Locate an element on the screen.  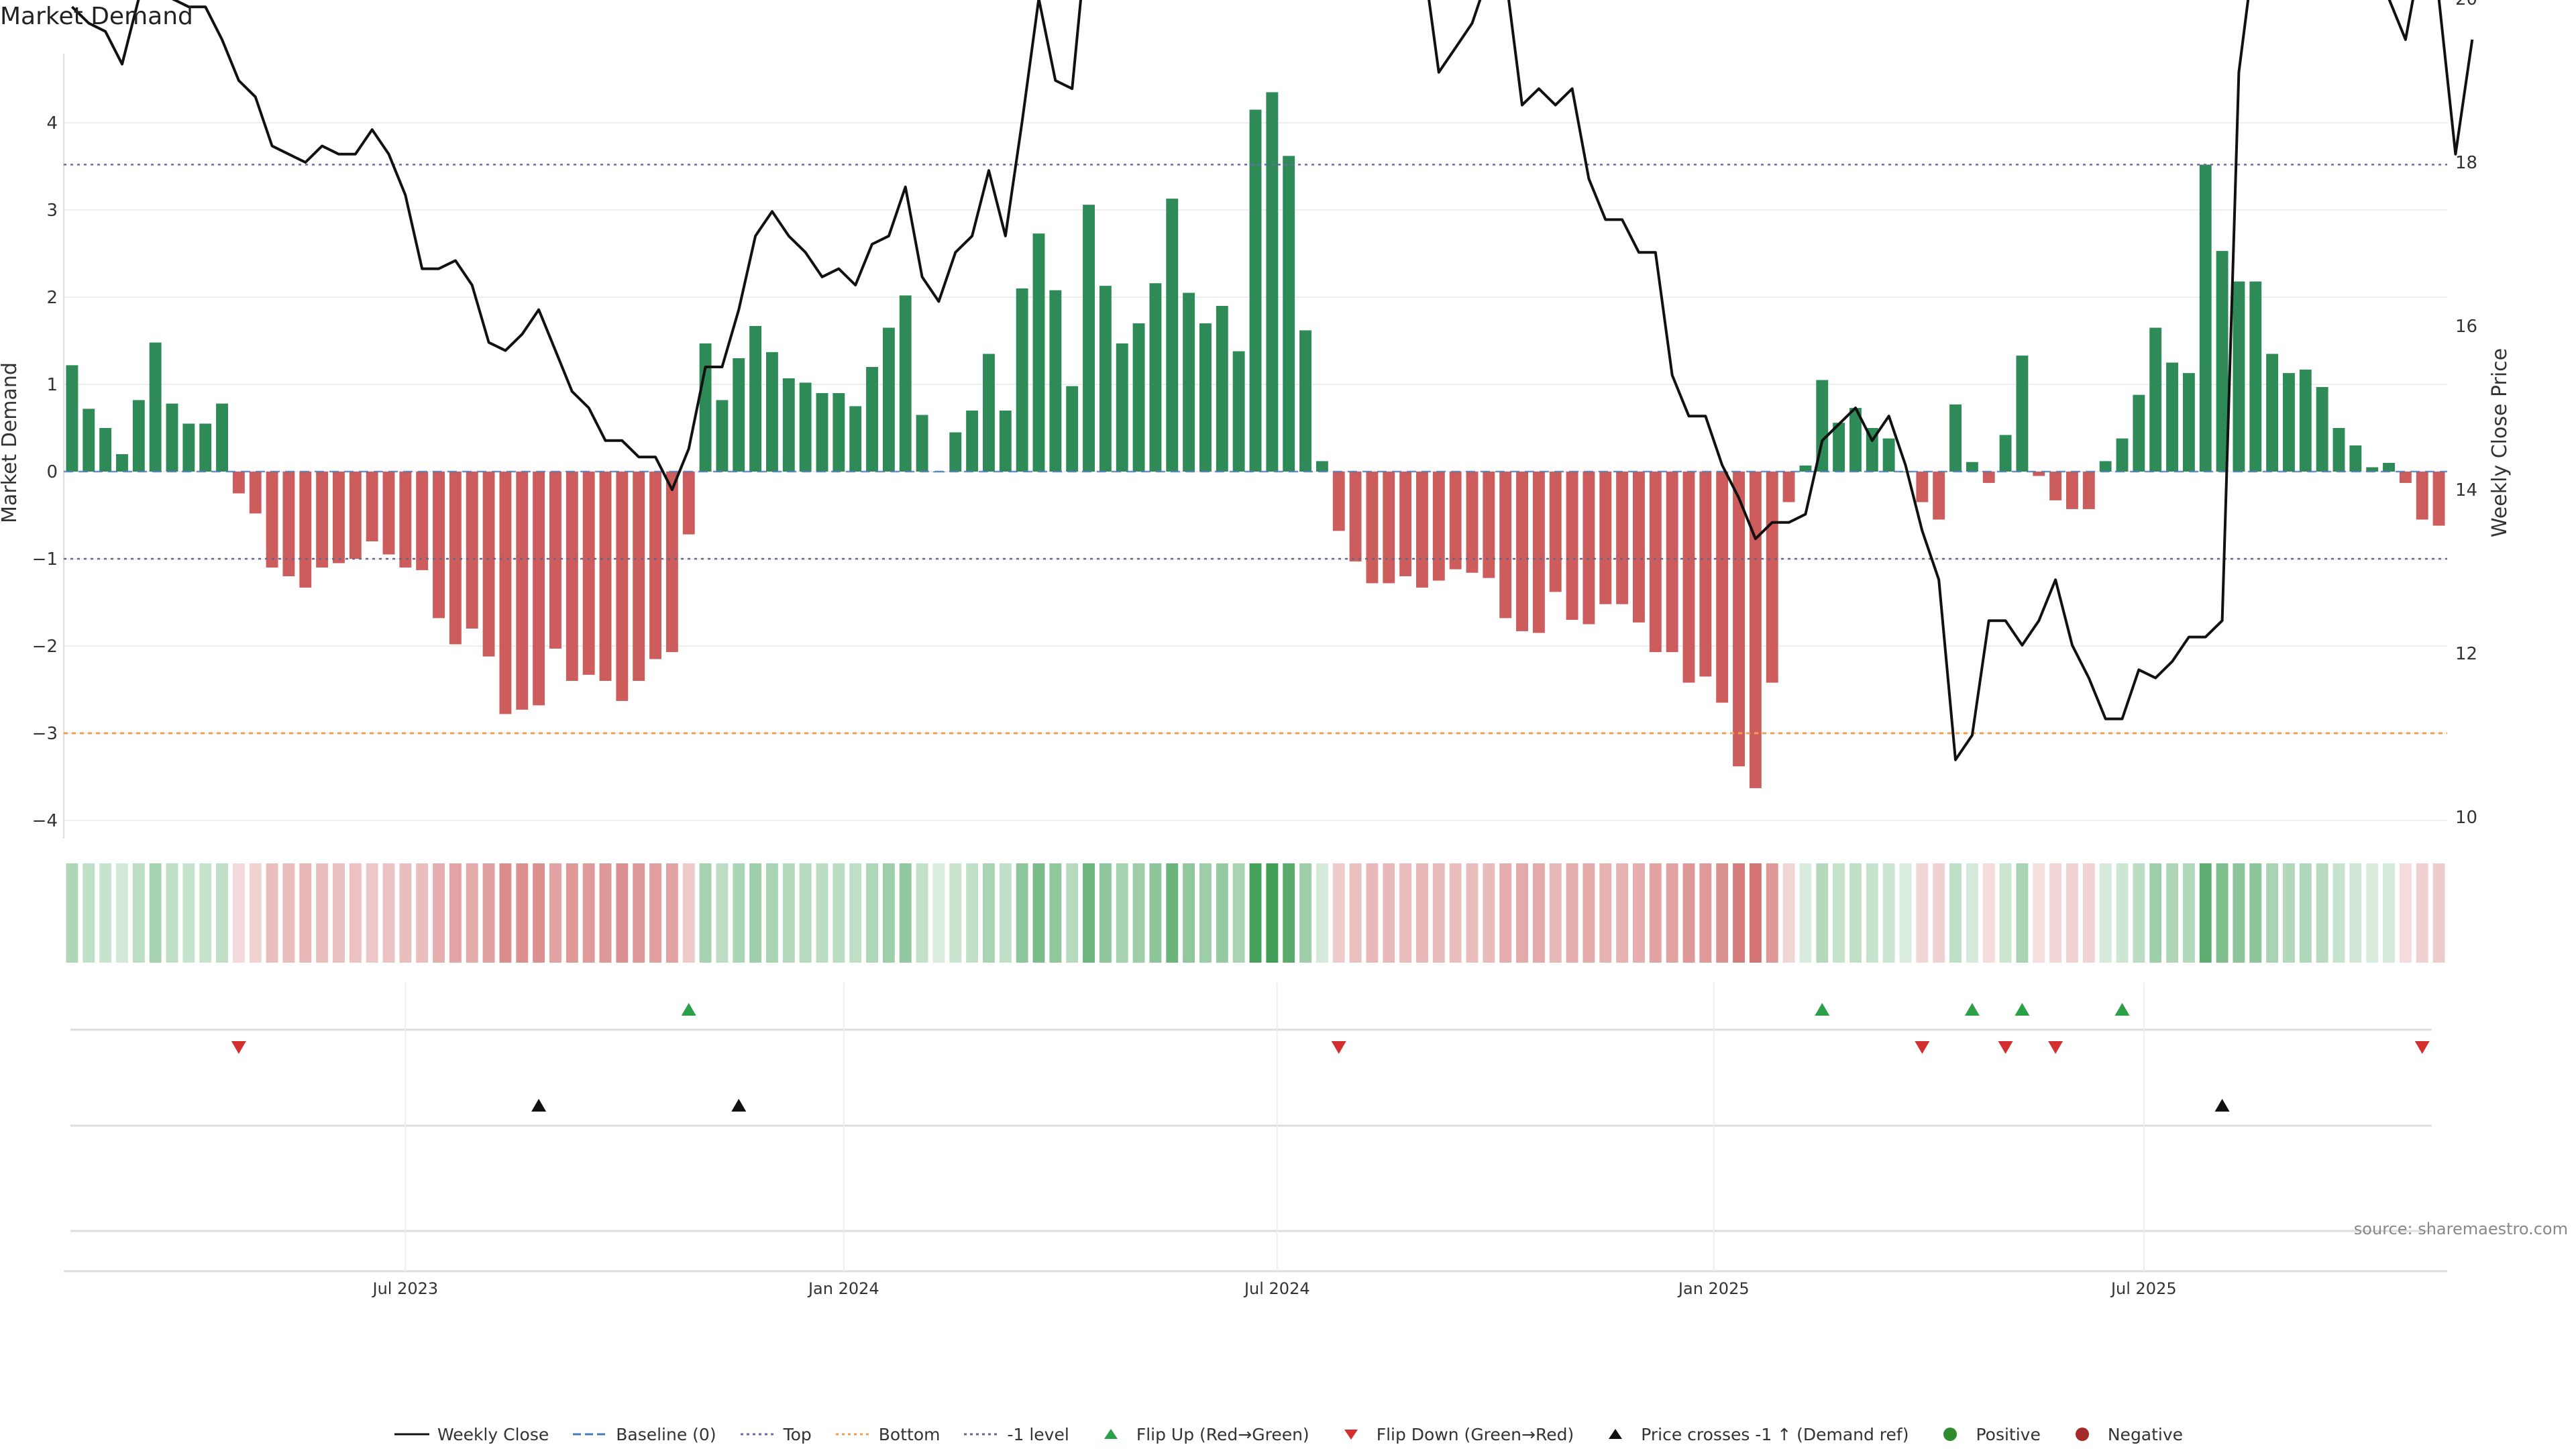
legend-item: Top is located at coordinates (775, 1434).